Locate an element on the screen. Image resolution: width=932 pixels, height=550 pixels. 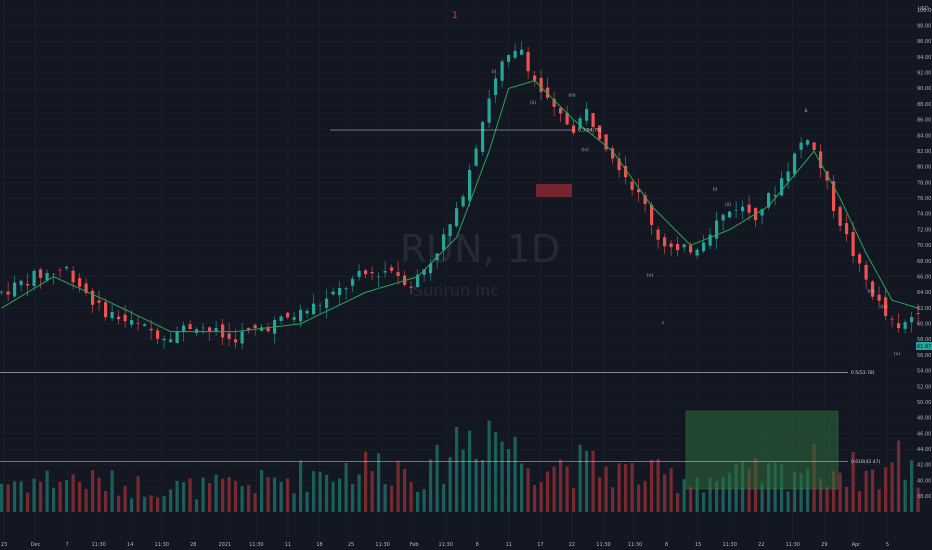
y-tick-label: 54.00 is located at coordinates (924, 372).